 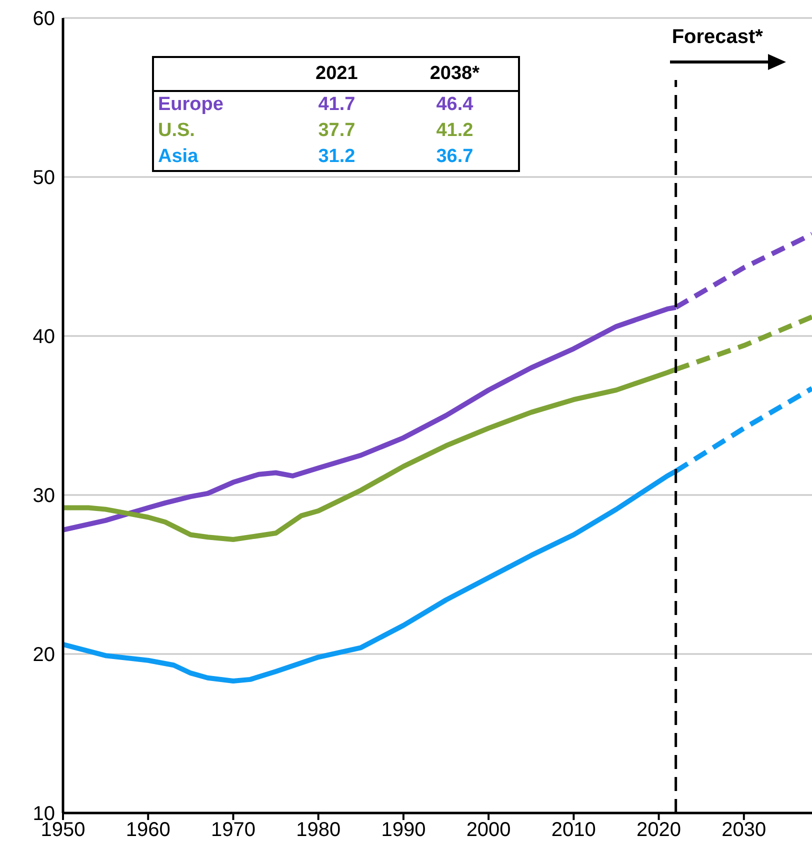 I want to click on text: Europe, so click(x=190, y=105).